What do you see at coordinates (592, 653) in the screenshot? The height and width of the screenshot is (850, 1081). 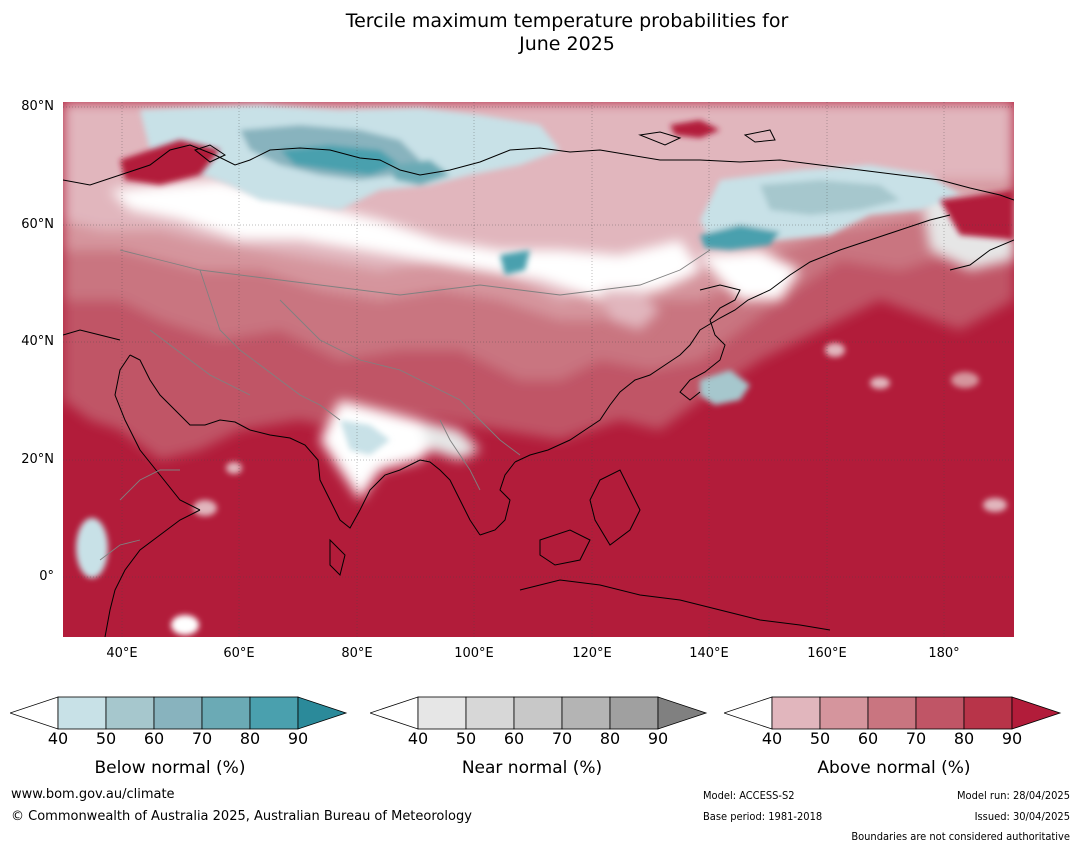 I see `lon-label-120e: 120°E` at bounding box center [592, 653].